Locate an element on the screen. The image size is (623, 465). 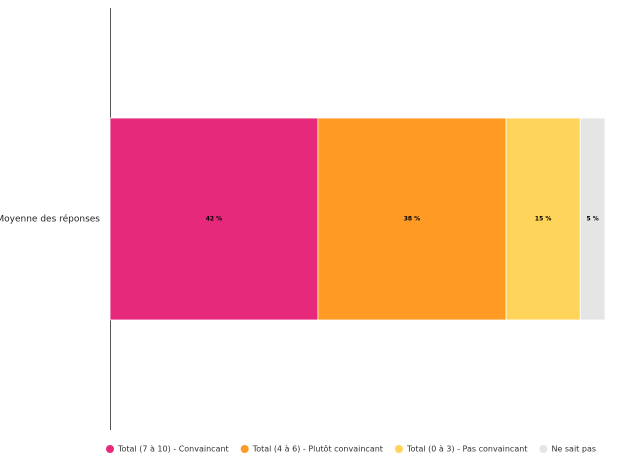
legend-label: Ne sait pas is located at coordinates (573, 449).